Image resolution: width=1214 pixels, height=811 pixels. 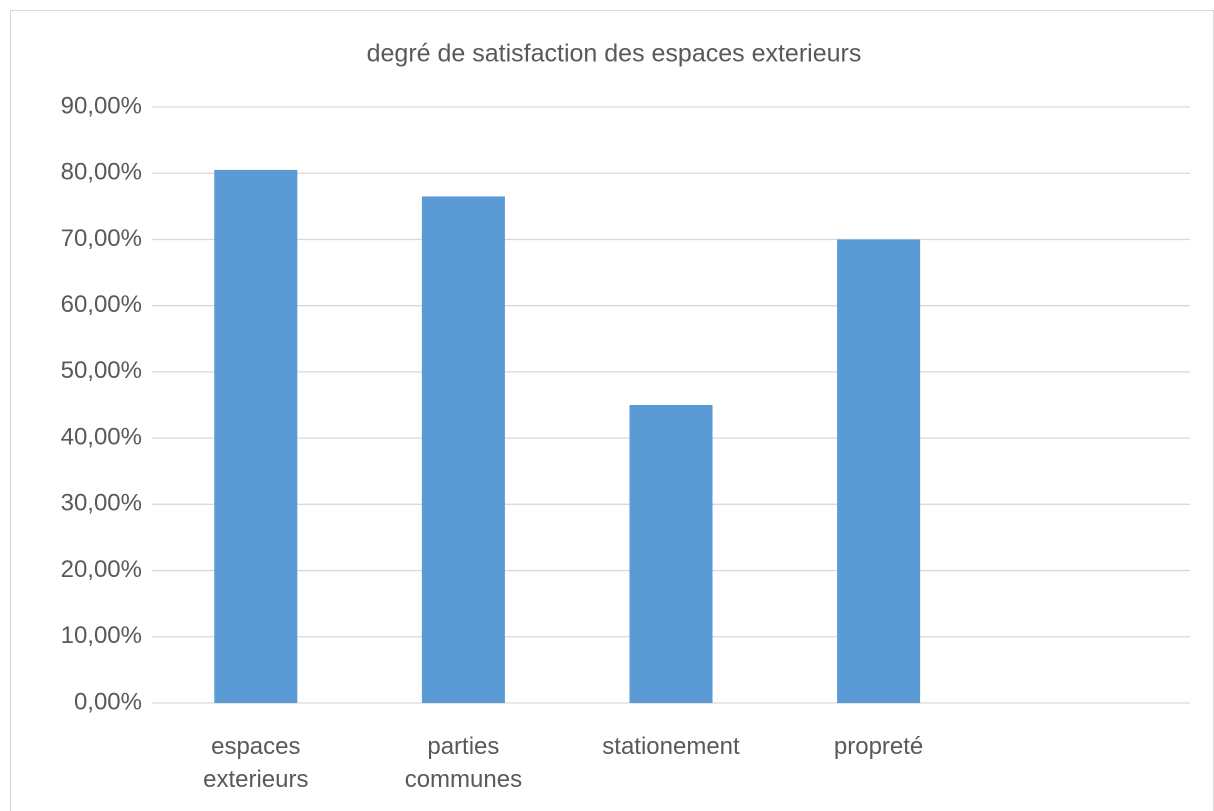 What do you see at coordinates (101, 503) in the screenshot?
I see `y-tick-label: 30,00%` at bounding box center [101, 503].